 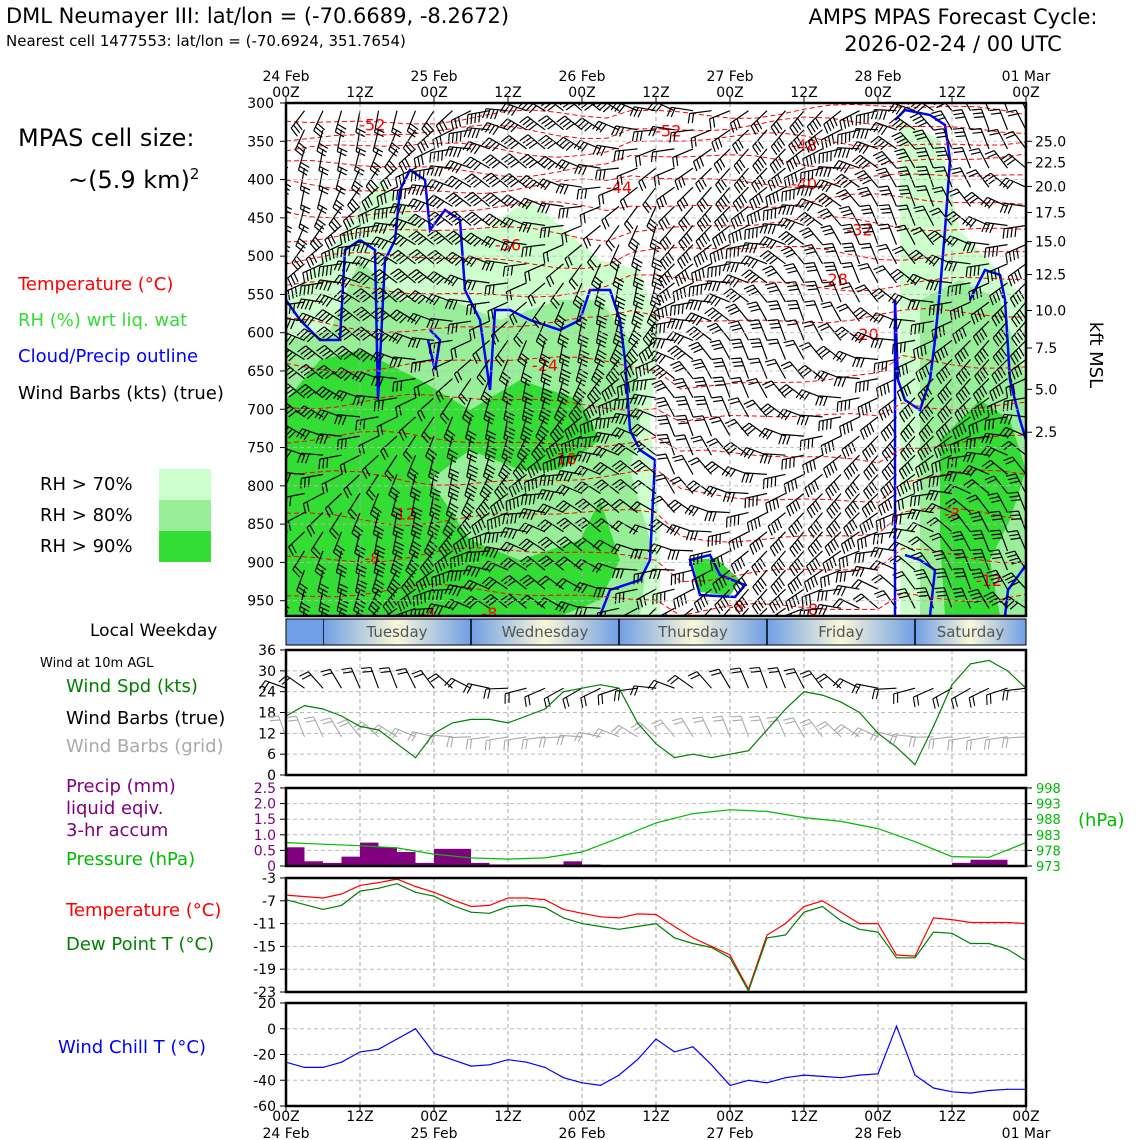 I want to click on weekday-band, so click(x=693, y=632).